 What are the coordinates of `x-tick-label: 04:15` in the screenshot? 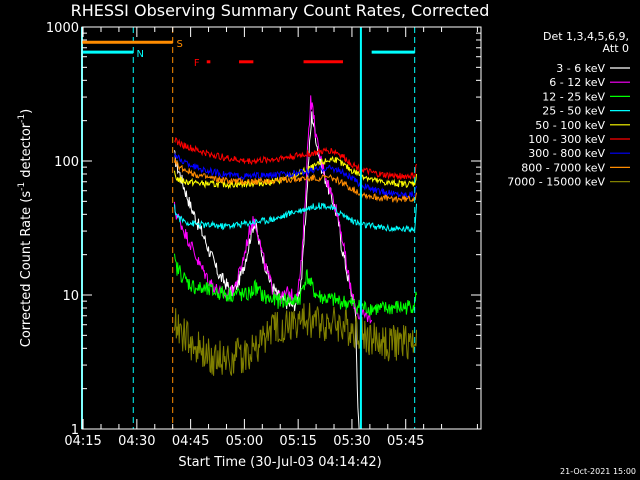 It's located at (82, 441).